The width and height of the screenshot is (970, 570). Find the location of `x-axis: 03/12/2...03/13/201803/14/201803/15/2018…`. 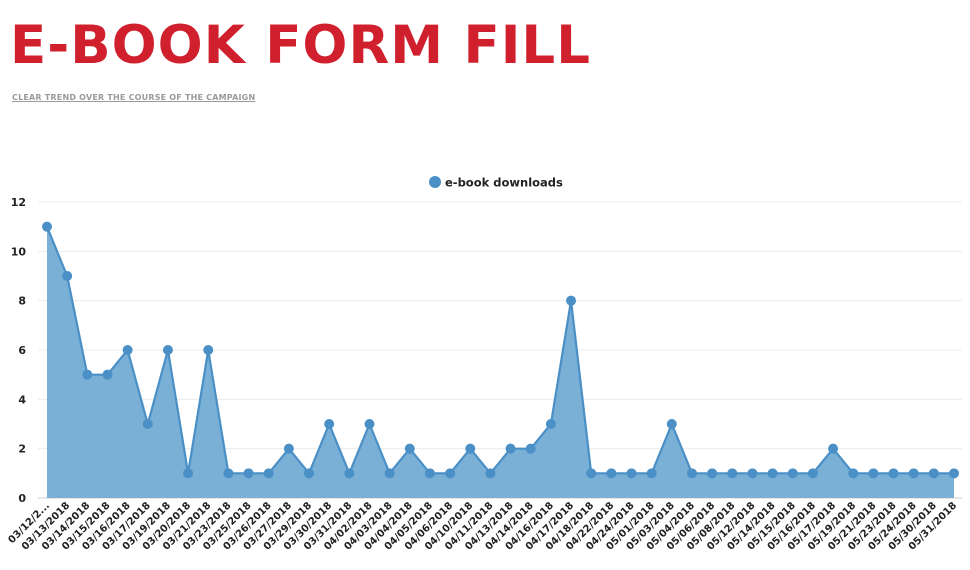

x-axis: 03/12/2...03/13/201803/14/201803/15/2018… is located at coordinates (483, 526).